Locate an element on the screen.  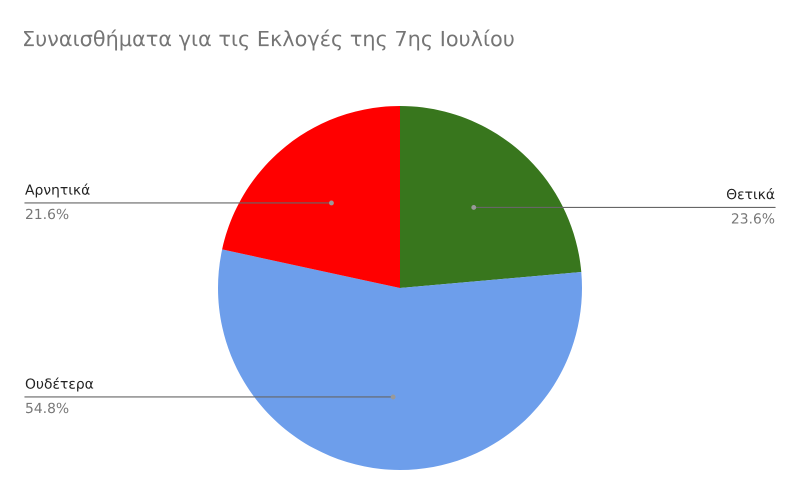
data-label: 23.6% is located at coordinates (753, 218).